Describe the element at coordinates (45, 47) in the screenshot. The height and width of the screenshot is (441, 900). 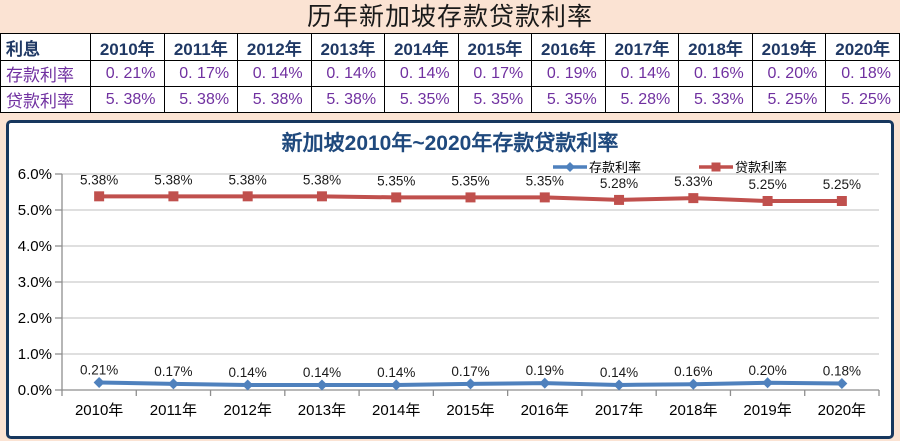
I see `table-header-interest: 利息` at that location.